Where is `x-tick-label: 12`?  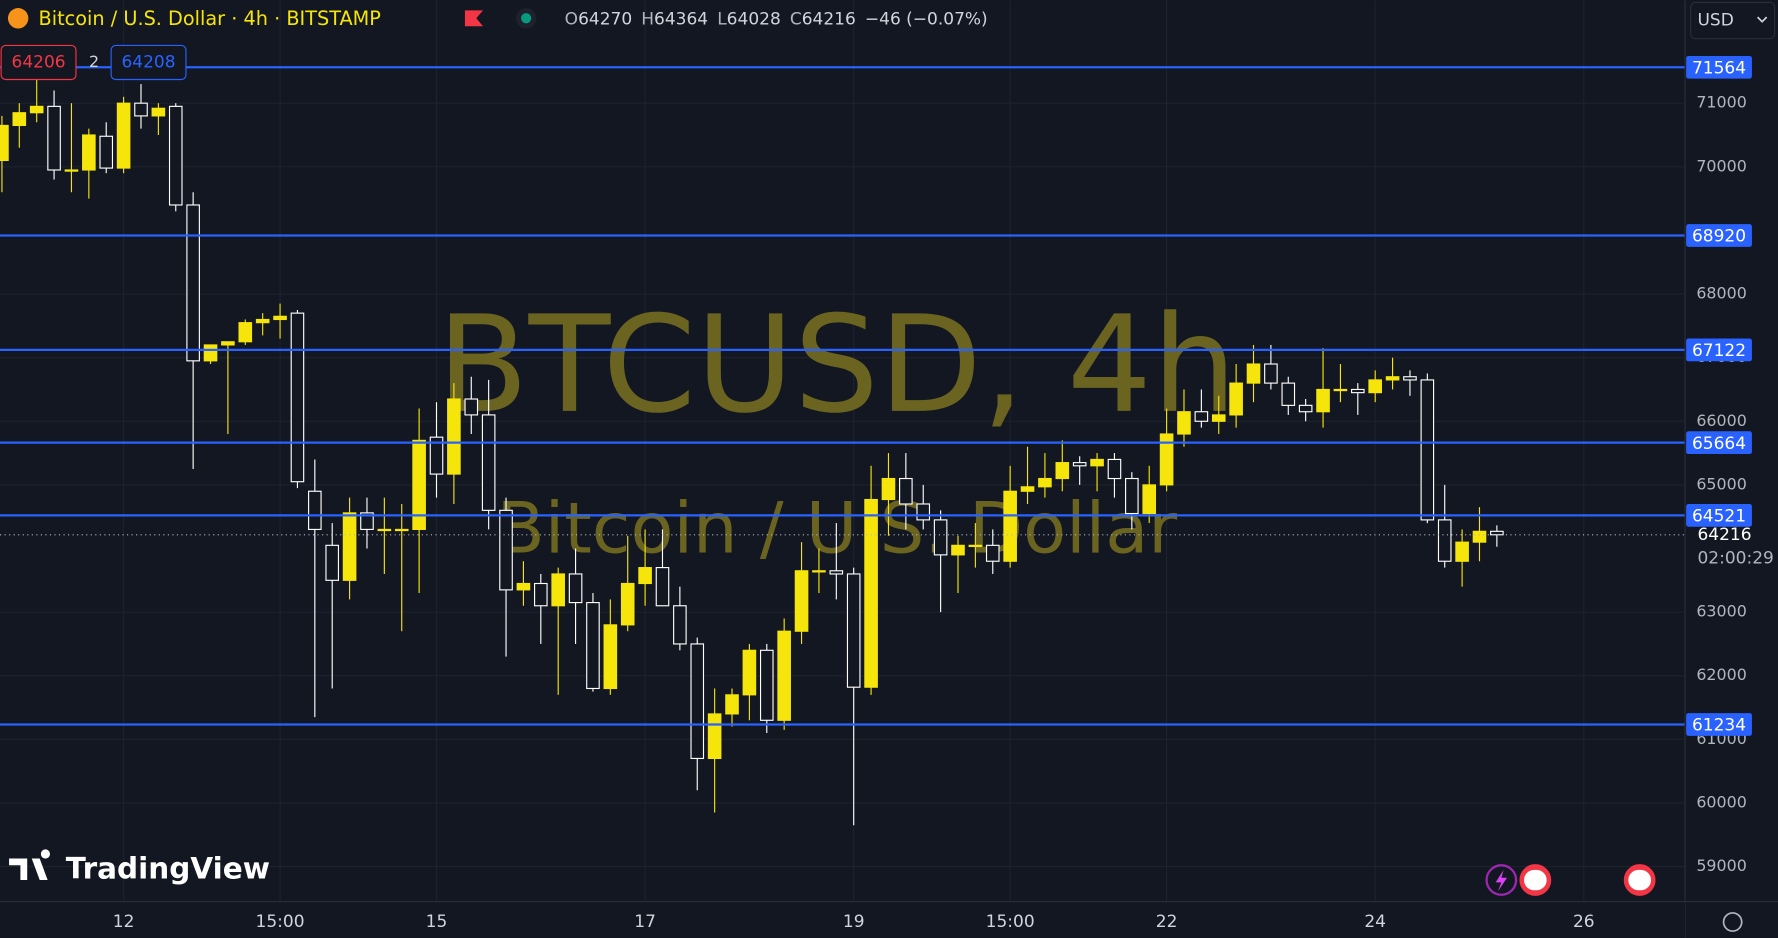
x-tick-label: 12 is located at coordinates (124, 922).